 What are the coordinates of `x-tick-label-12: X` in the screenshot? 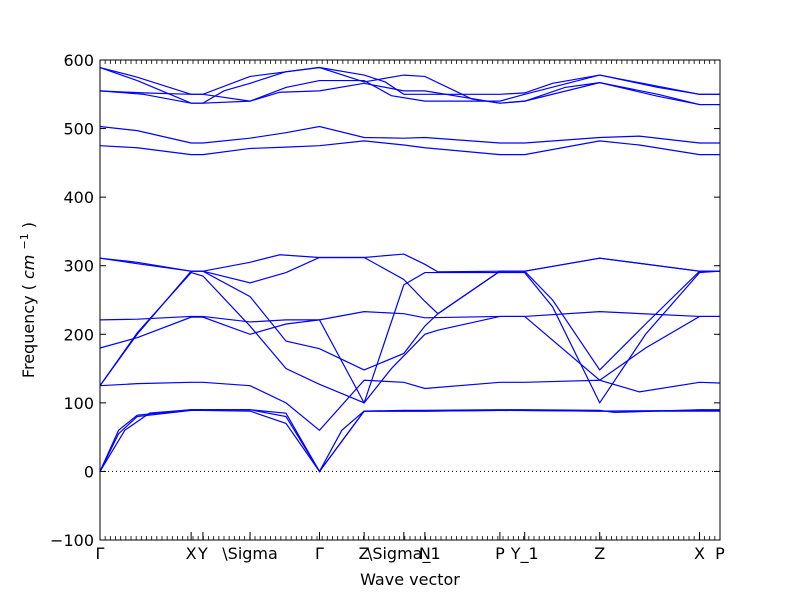 It's located at (699, 553).